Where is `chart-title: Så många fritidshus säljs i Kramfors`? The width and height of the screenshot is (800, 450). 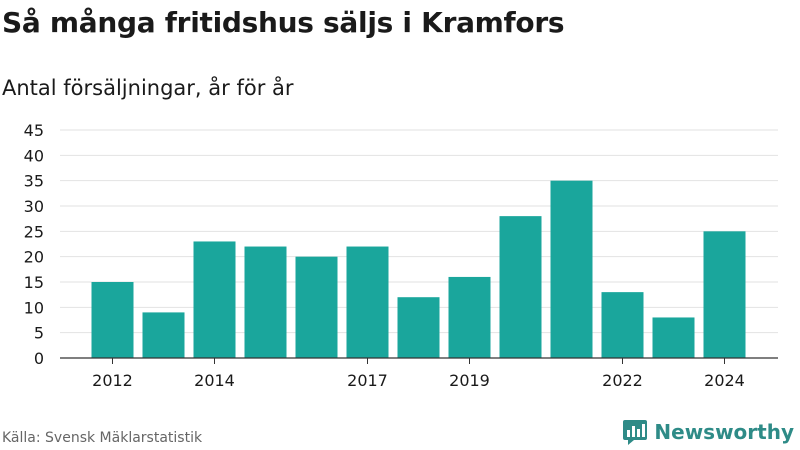 chart-title: Så många fritidshus säljs i Kramfors is located at coordinates (283, 22).